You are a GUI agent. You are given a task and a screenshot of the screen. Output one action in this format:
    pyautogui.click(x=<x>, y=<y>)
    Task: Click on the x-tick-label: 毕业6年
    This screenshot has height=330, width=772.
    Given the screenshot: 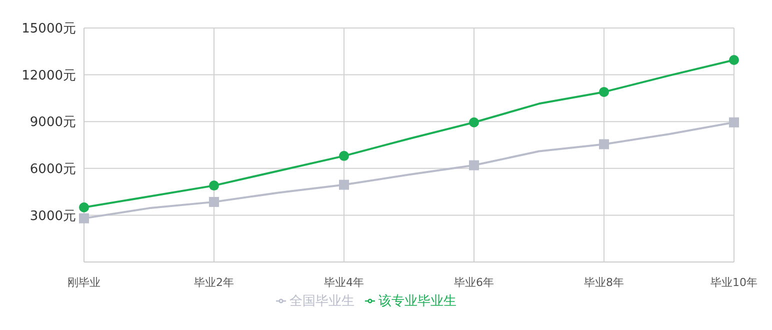 What is the action you would take?
    pyautogui.click(x=474, y=282)
    